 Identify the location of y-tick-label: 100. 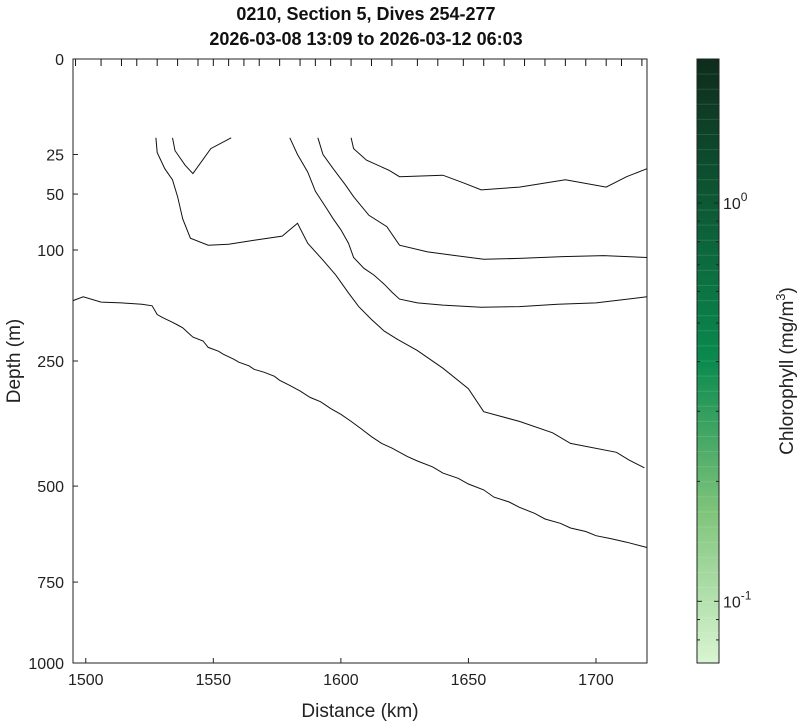
(50, 251).